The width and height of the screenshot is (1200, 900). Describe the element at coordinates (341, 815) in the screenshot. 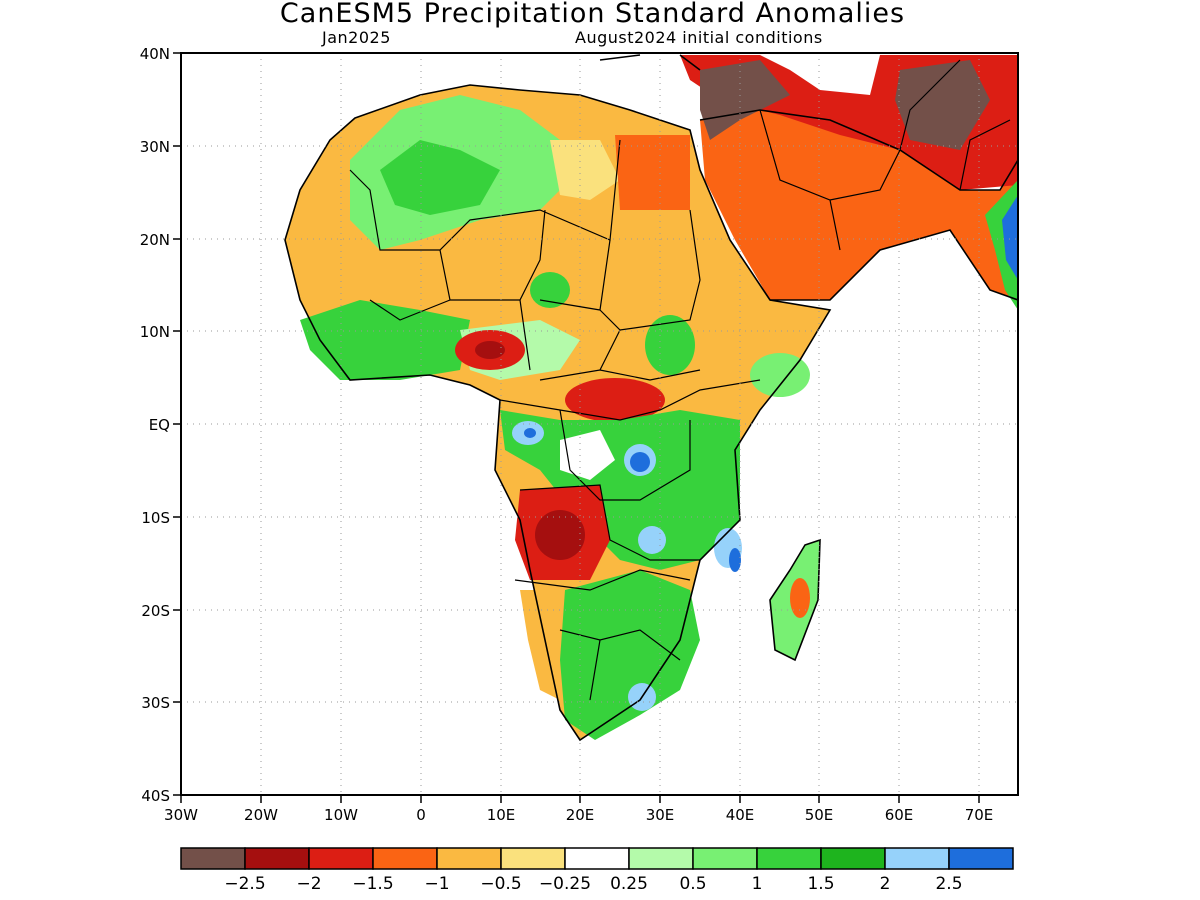

I see `x-tick-label: 10W` at that location.